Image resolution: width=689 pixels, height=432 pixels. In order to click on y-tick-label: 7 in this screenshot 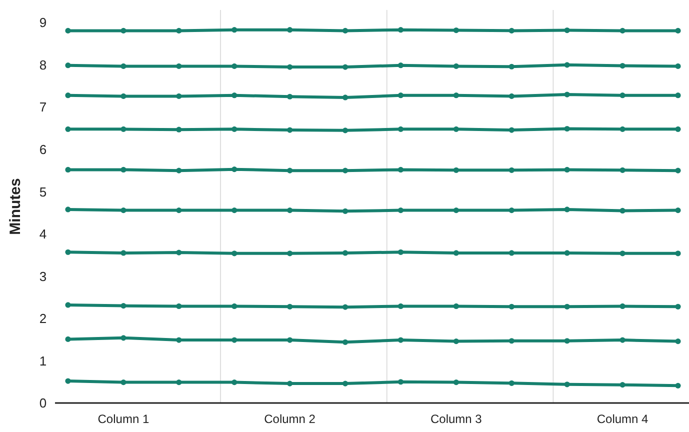, I will do `click(43, 107)`.